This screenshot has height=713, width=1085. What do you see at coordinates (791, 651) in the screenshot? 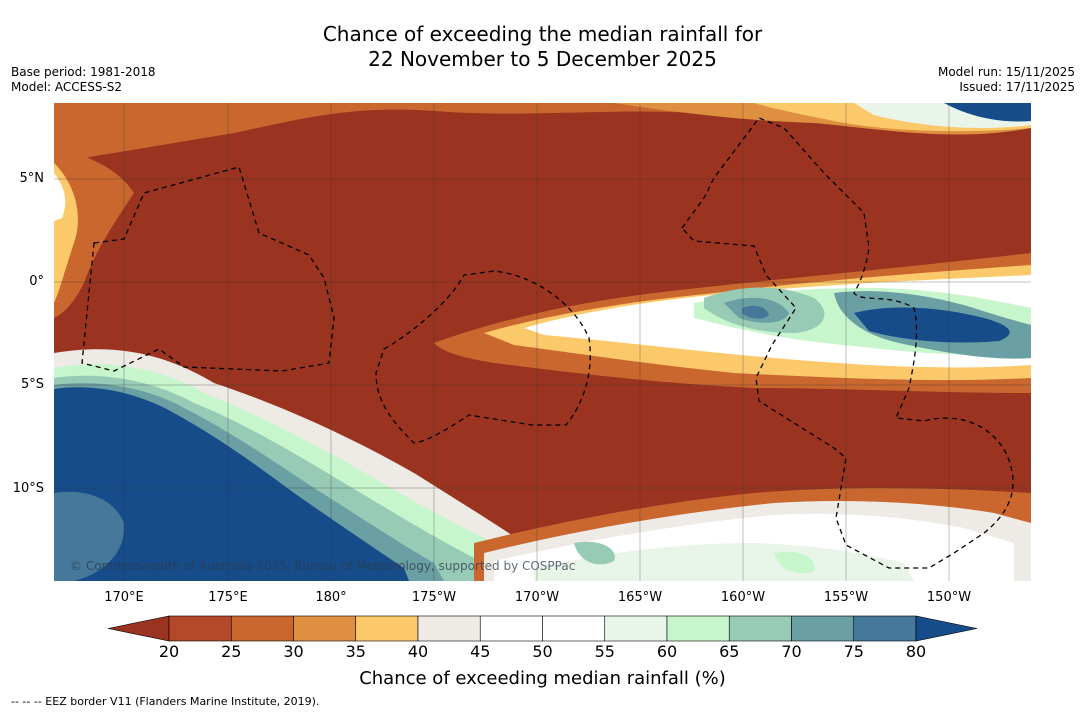
I see `colorbar-tick-label: 70` at bounding box center [791, 651].